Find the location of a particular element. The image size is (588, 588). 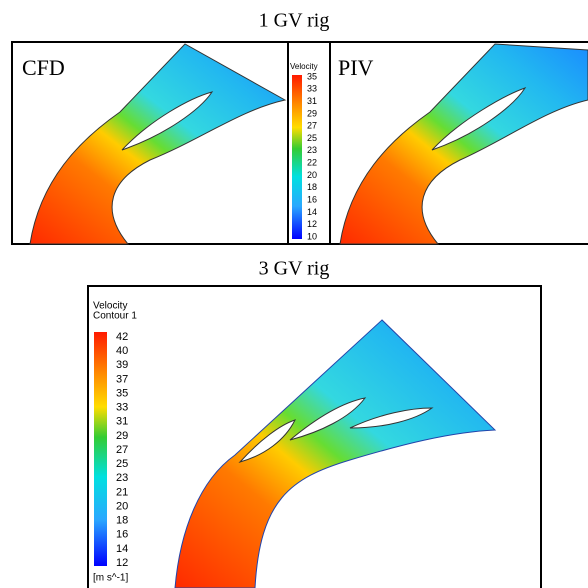

colorbar-label: 21 is located at coordinates (122, 492).